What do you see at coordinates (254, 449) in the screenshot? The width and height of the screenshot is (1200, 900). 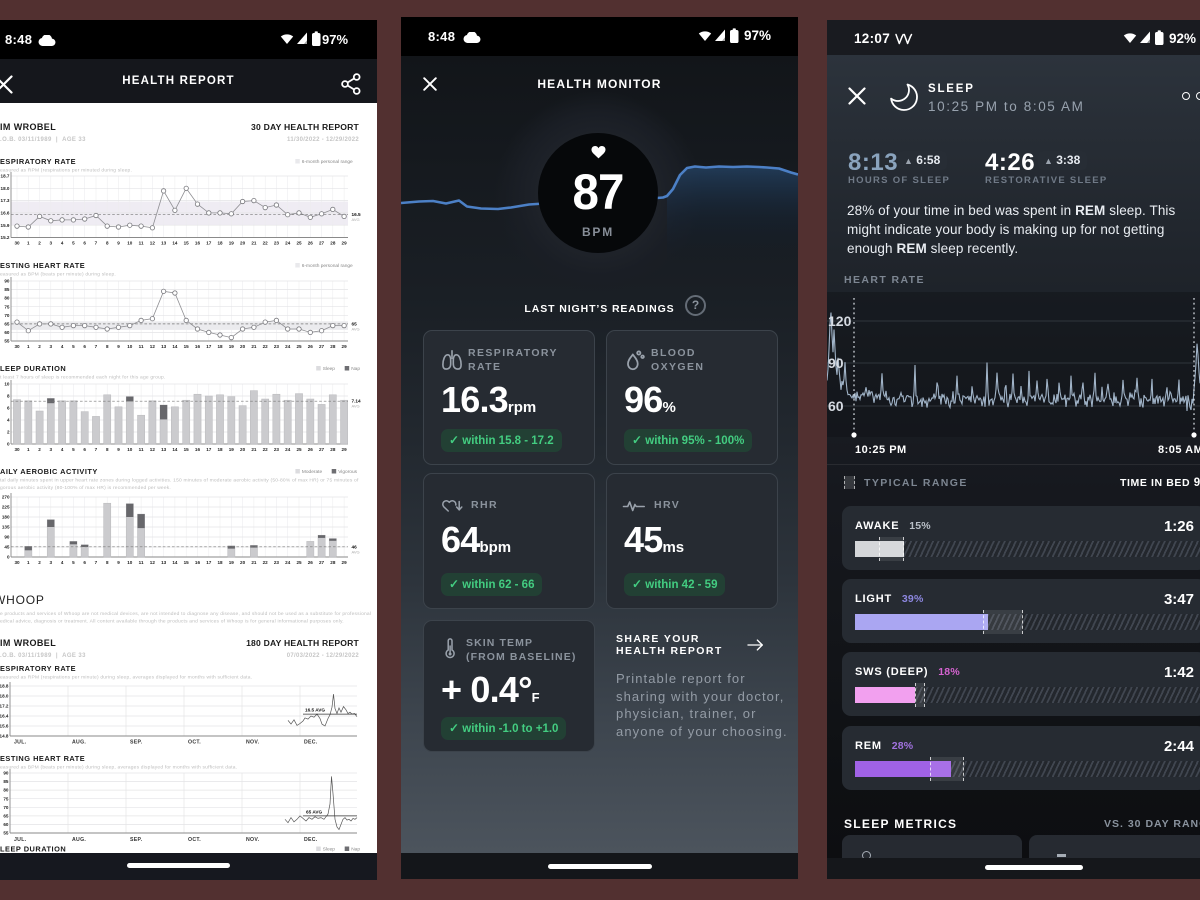 I see `svg-text: 21` at bounding box center [254, 449].